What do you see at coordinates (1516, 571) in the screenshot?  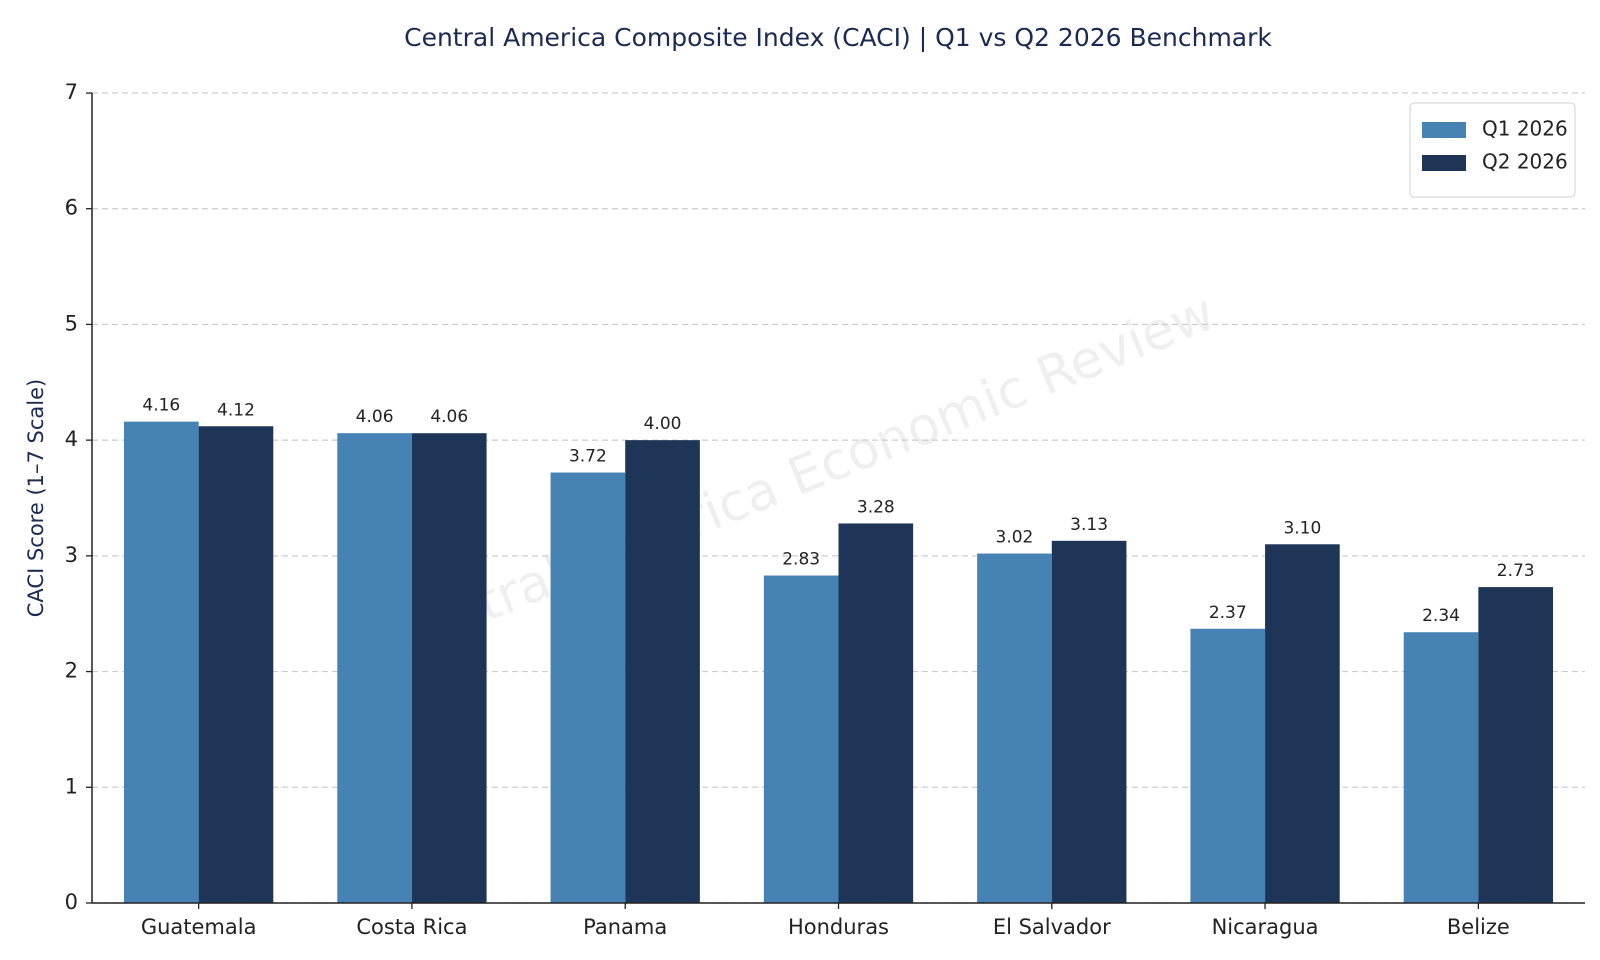 I see `data-label: 2.73` at bounding box center [1516, 571].